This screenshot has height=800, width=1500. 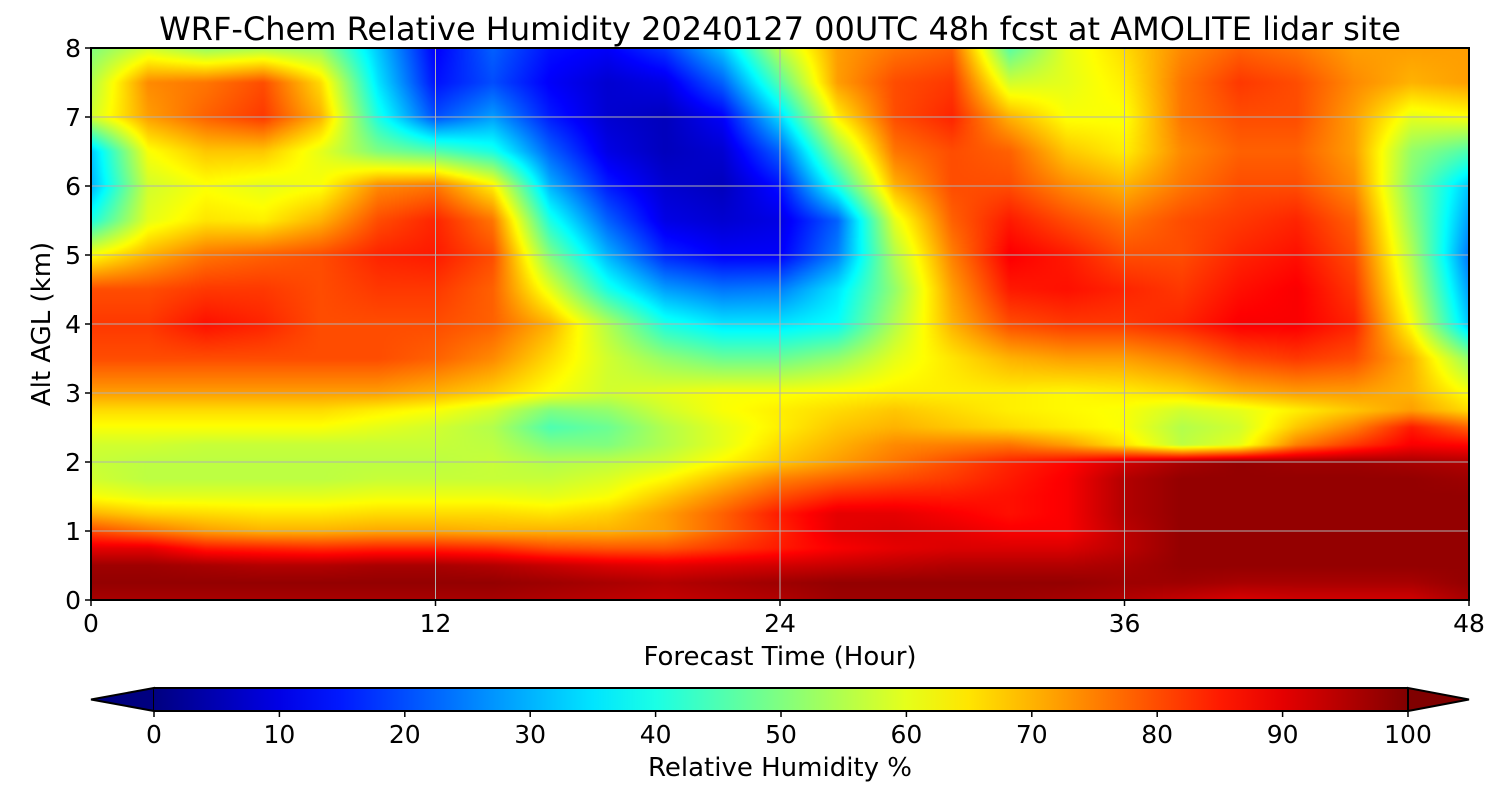 What do you see at coordinates (73, 255) in the screenshot?
I see `y-tick-label: 5` at bounding box center [73, 255].